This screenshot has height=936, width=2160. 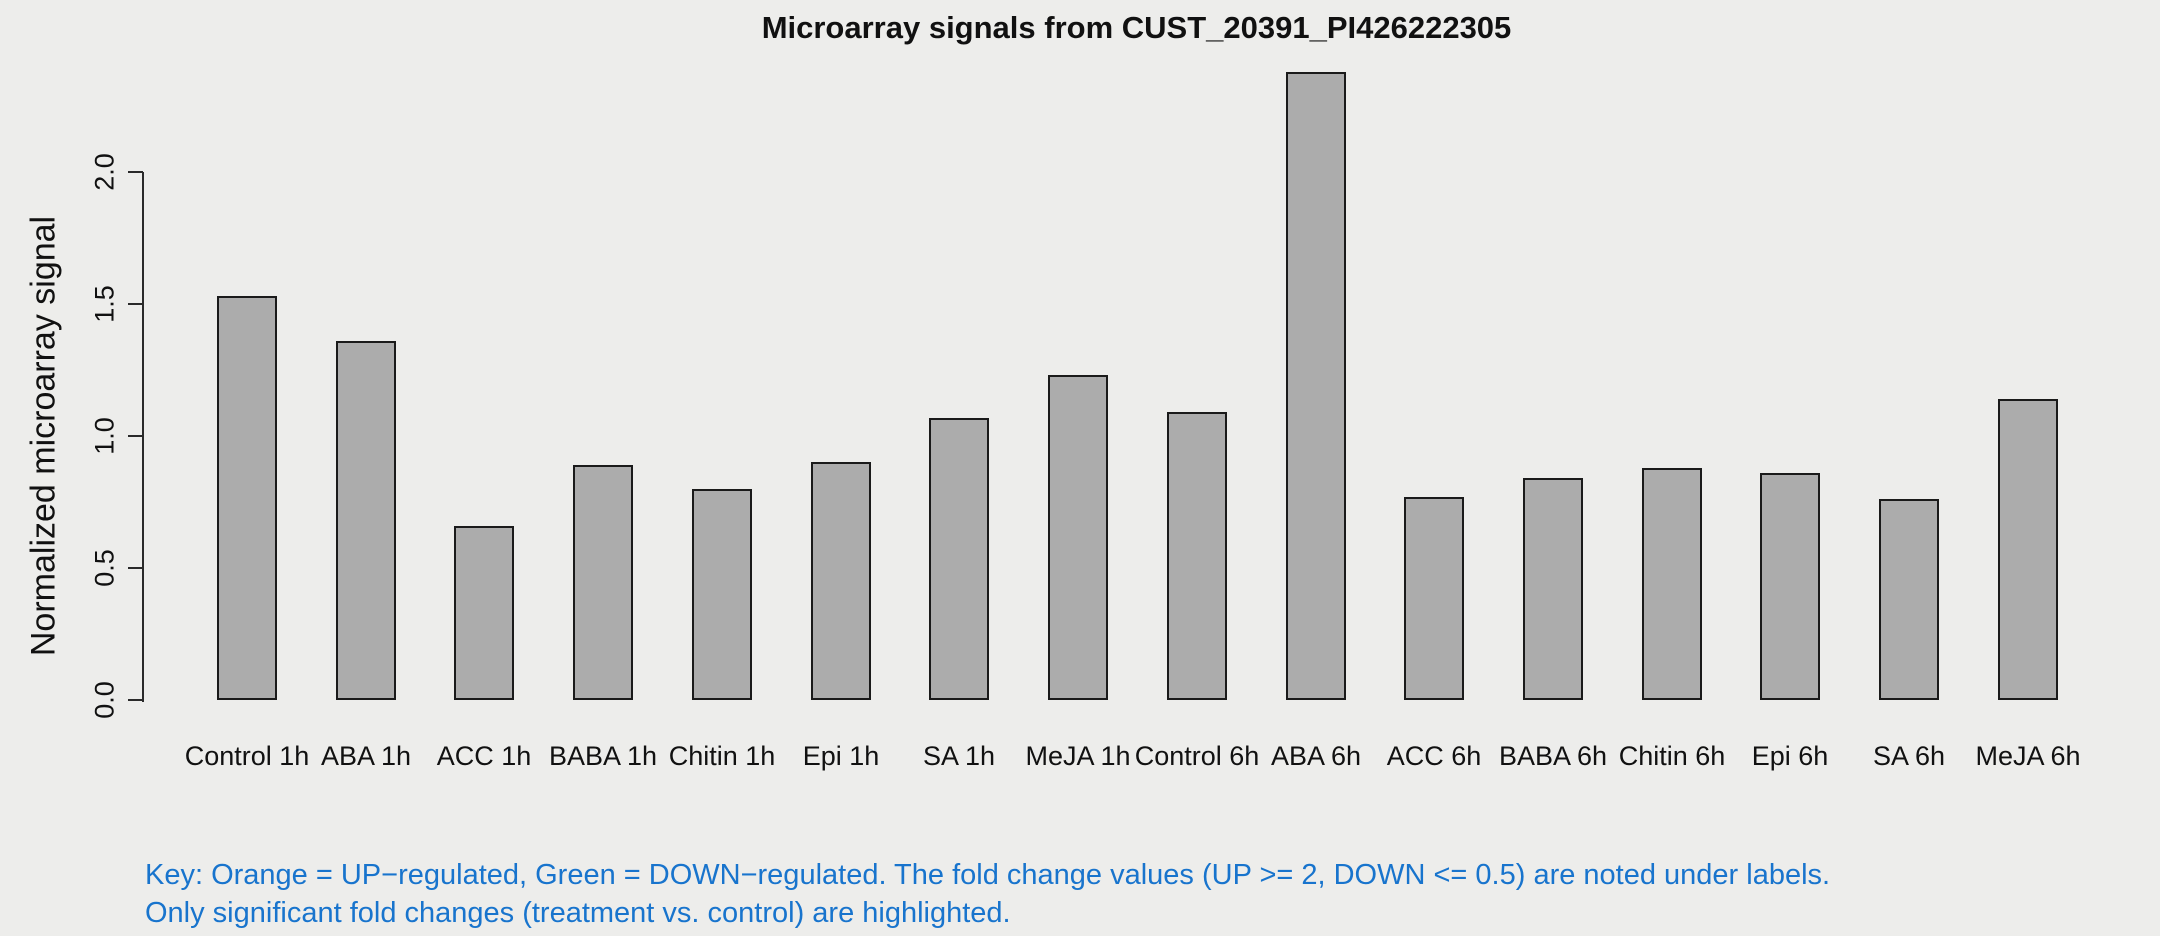 I want to click on bar-sa-1h, so click(x=959, y=559).